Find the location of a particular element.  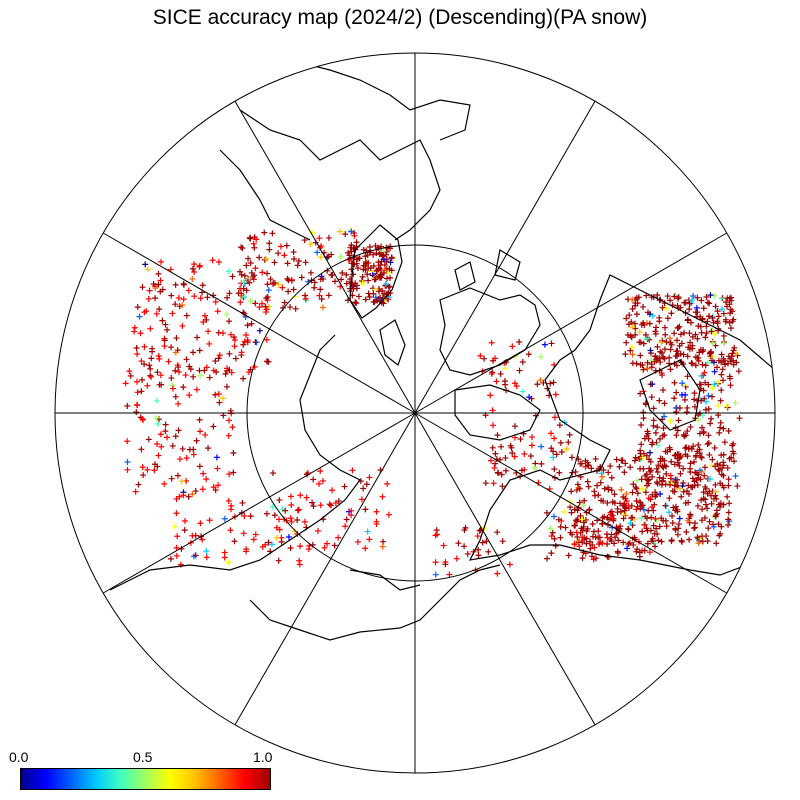

hudson-bay-coastline is located at coordinates (670, 395).